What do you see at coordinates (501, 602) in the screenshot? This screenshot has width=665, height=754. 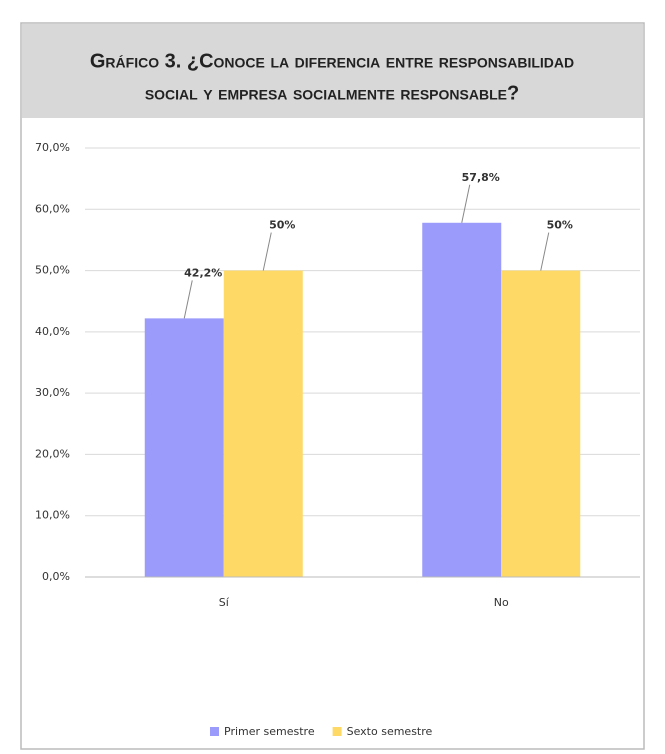 I see `x-tick-label: No` at bounding box center [501, 602].